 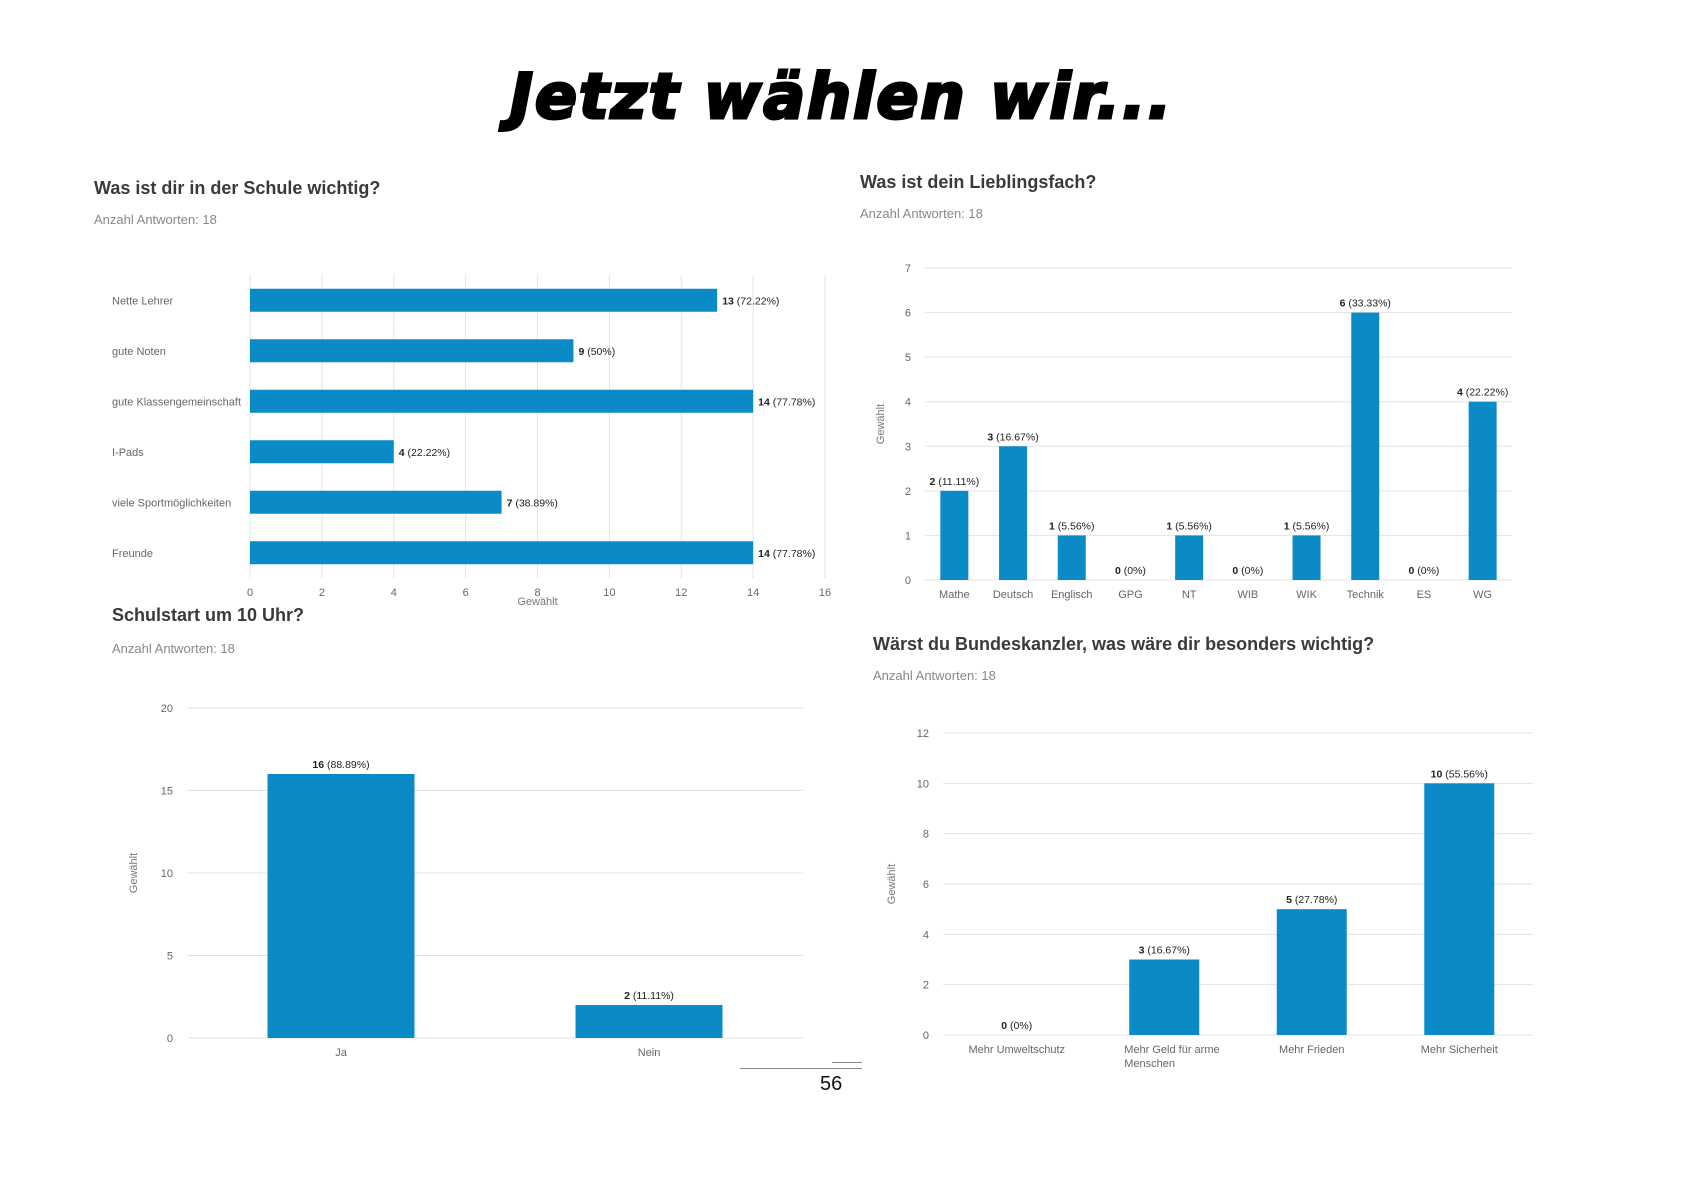 I want to click on category-label: Freunde, so click(x=132, y=554).